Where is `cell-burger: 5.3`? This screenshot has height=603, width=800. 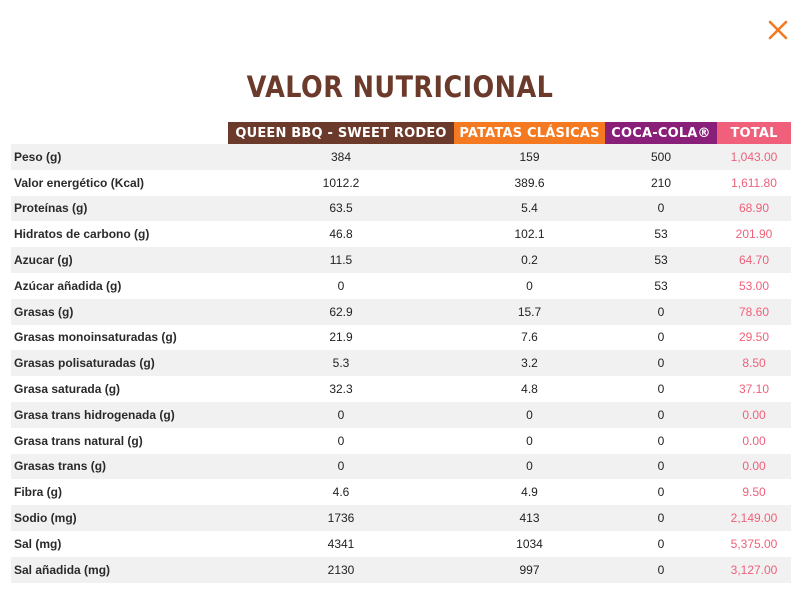 cell-burger: 5.3 is located at coordinates (341, 363).